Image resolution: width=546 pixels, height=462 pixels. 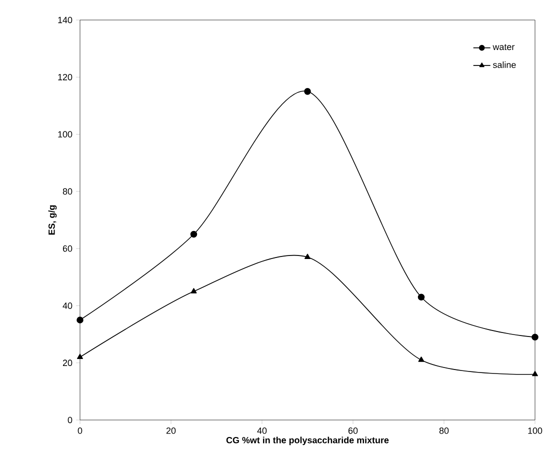 What do you see at coordinates (65, 134) in the screenshot?
I see `y-tick-label: 100` at bounding box center [65, 134].